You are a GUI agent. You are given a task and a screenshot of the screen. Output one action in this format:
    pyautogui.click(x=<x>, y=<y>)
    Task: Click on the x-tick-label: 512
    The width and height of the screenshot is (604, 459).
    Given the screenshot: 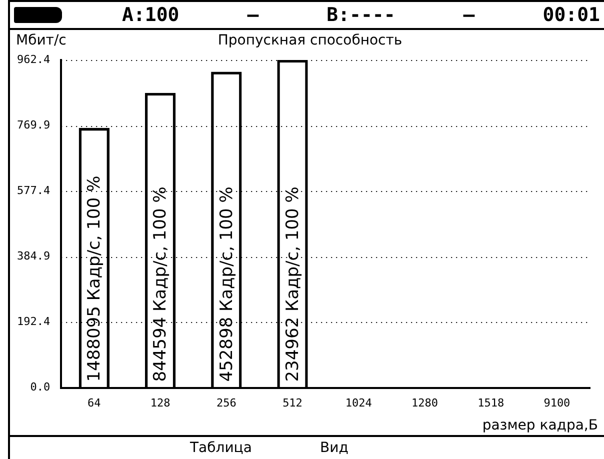 What is the action you would take?
    pyautogui.click(x=292, y=403)
    